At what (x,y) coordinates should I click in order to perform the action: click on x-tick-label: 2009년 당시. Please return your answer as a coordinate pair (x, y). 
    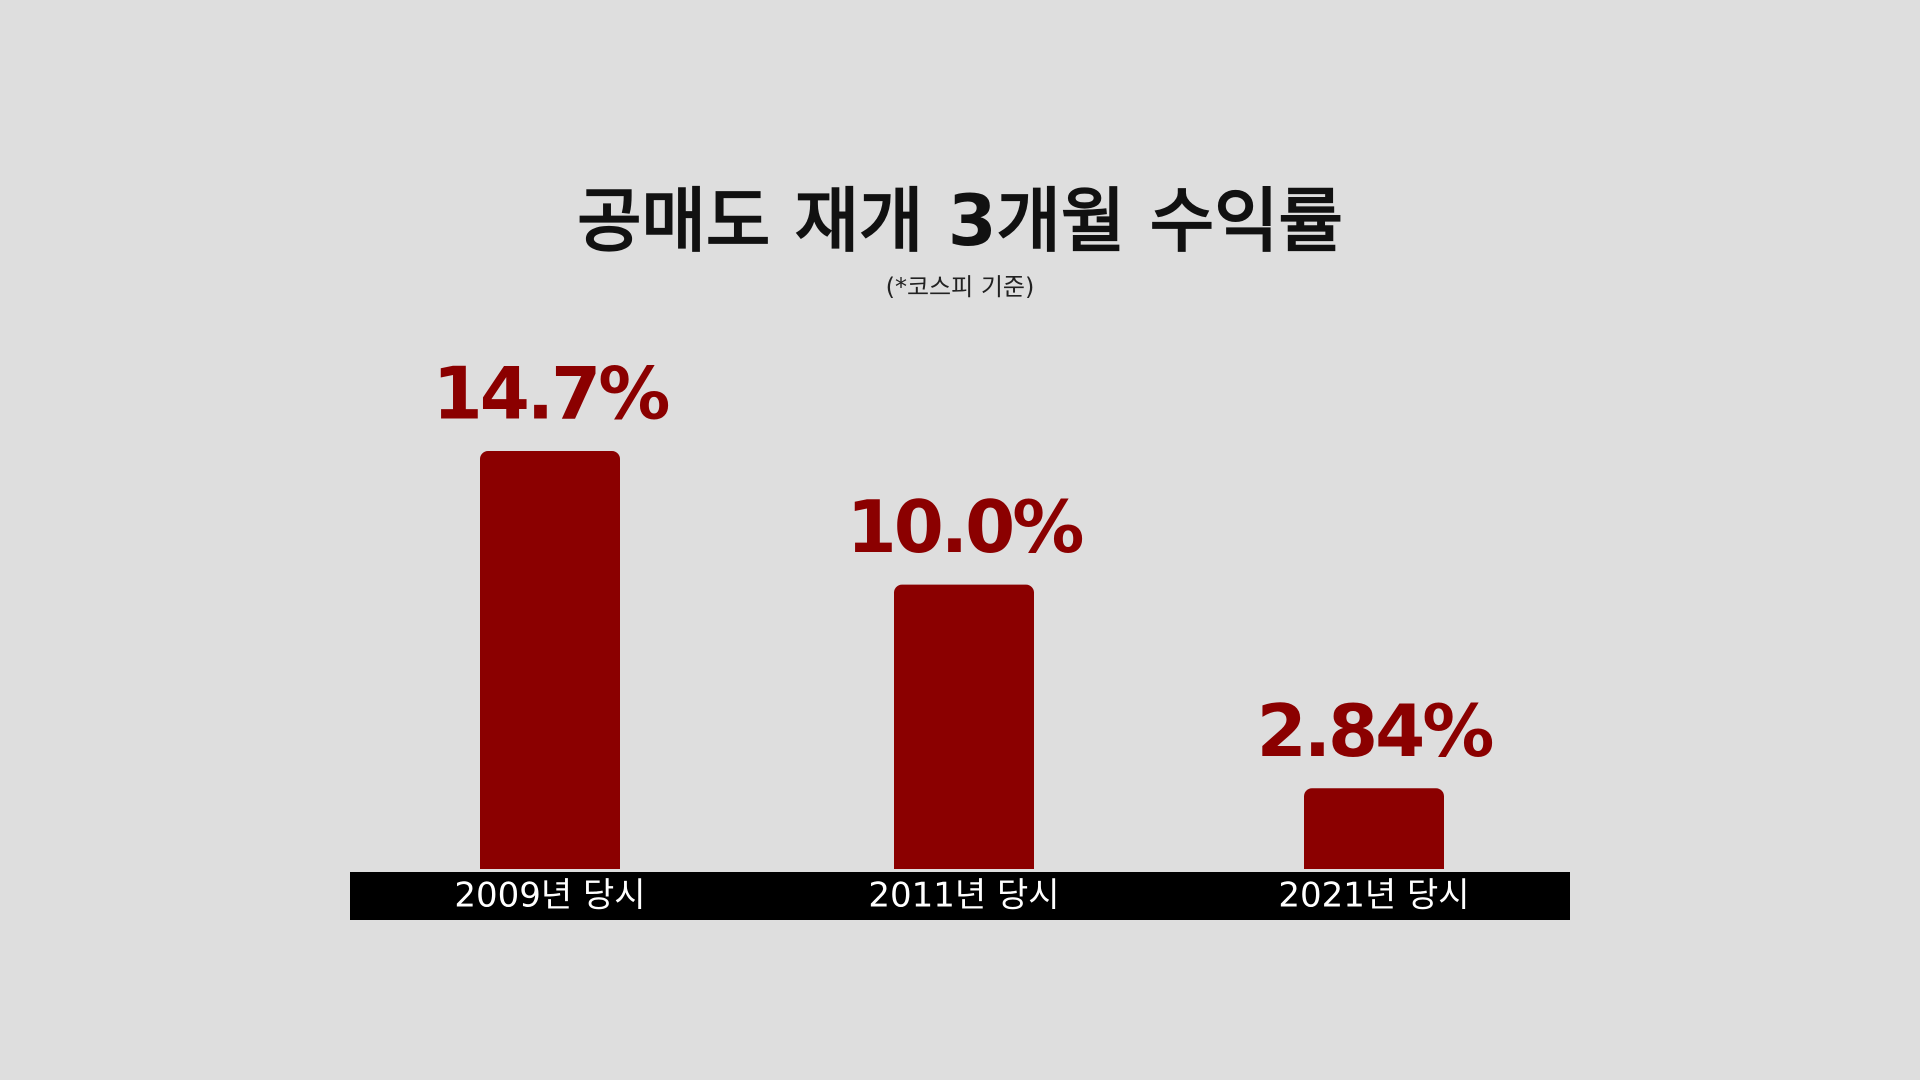
    Looking at the image, I should click on (549, 896).